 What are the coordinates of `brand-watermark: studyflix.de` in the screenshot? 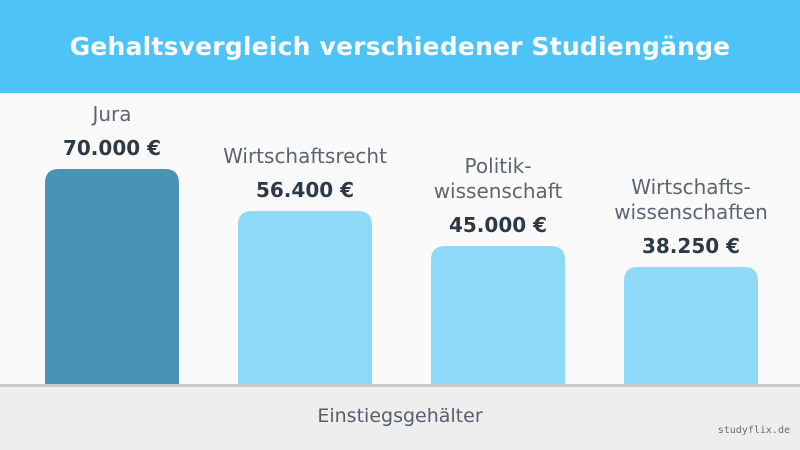 It's located at (753, 430).